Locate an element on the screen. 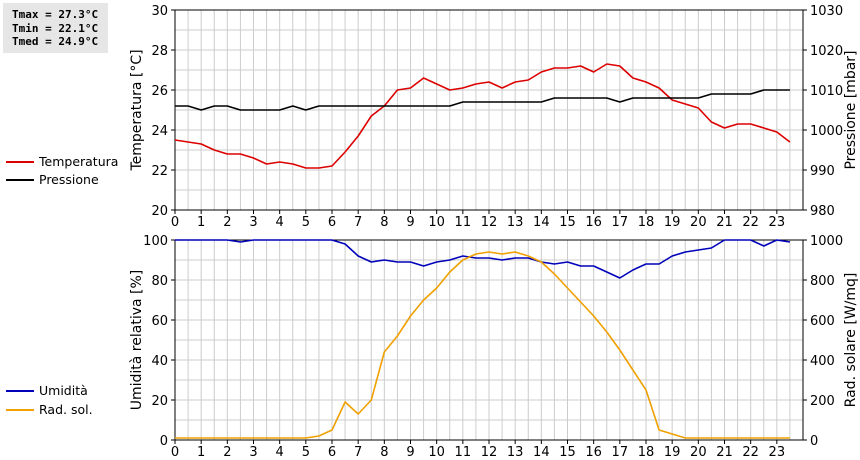 Image resolution: width=860 pixels, height=460 pixels. panel1-x-tick-label: 3 is located at coordinates (253, 222).